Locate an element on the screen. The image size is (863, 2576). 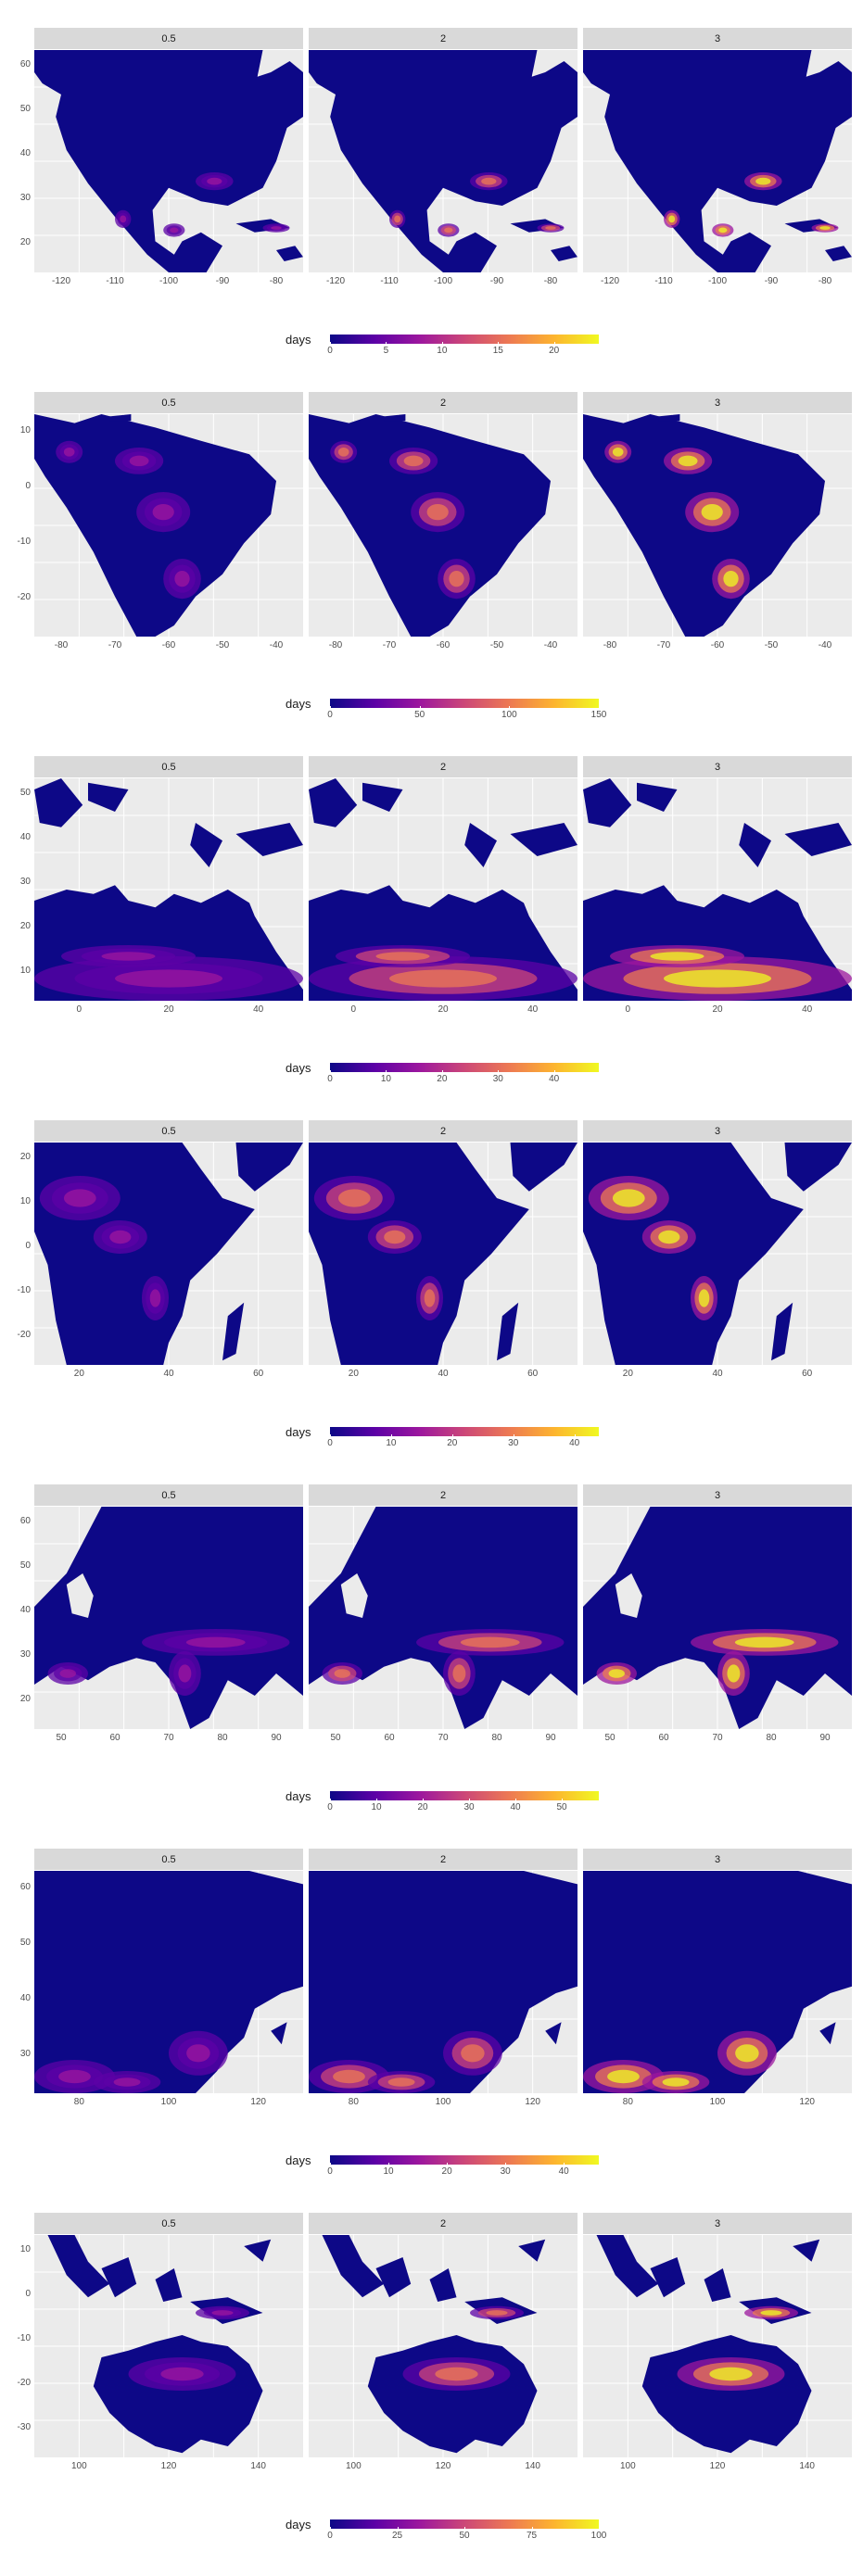
x-tick-label: 60 is located at coordinates (808, 1374).